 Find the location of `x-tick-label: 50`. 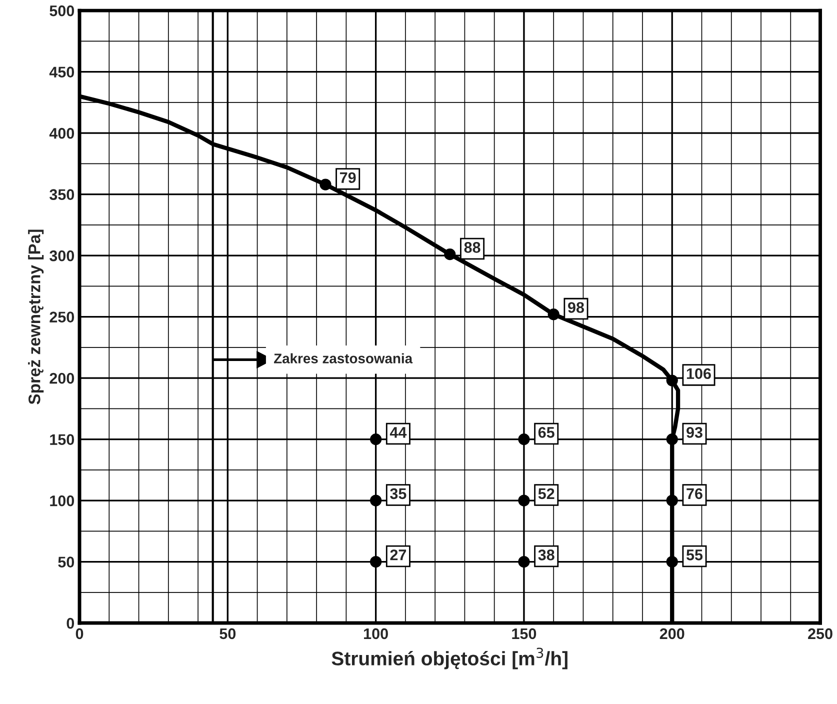

x-tick-label: 50 is located at coordinates (228, 634).